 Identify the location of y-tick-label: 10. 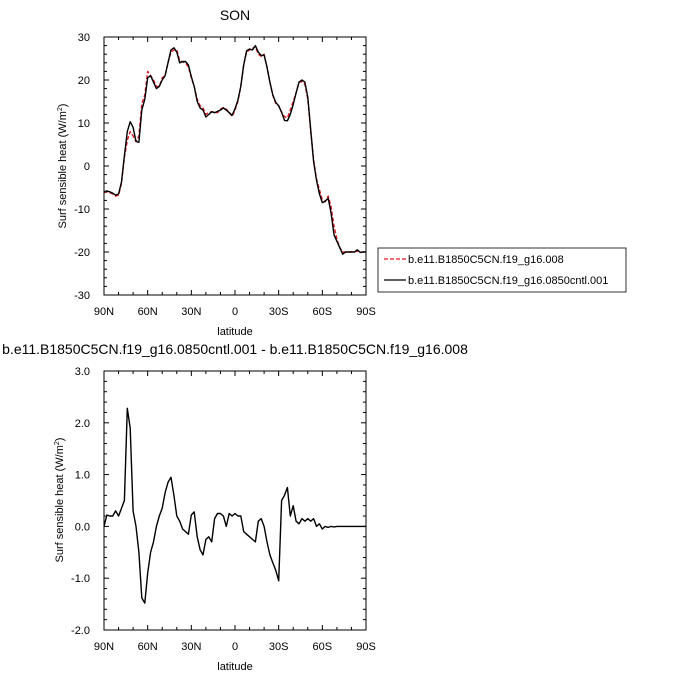
(84, 124).